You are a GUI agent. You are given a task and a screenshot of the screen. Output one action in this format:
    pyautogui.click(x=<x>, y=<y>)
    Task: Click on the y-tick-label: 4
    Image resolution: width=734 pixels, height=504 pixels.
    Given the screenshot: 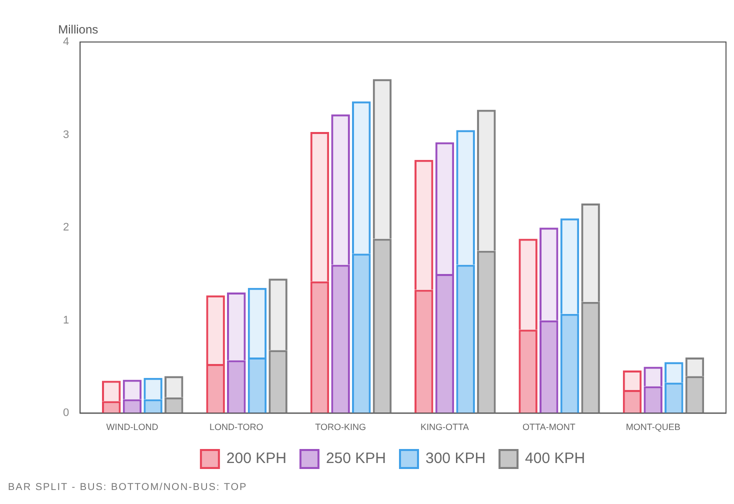 What is the action you would take?
    pyautogui.click(x=66, y=42)
    